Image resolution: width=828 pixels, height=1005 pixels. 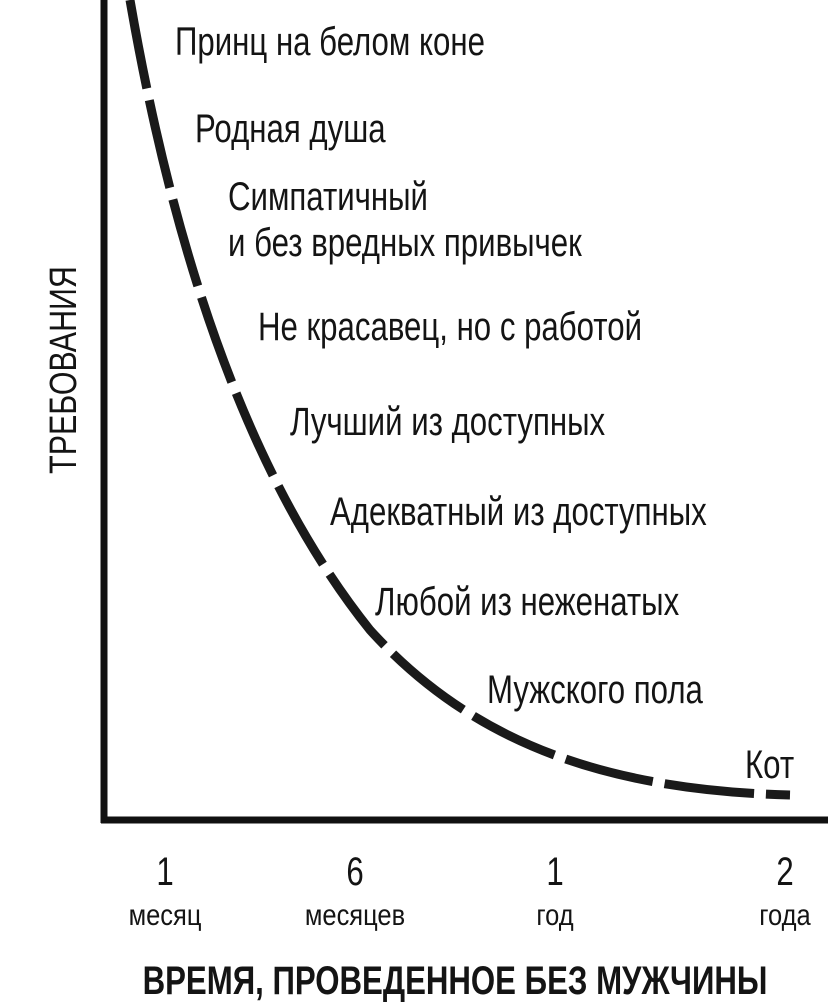 I want to click on tick-unit: года, so click(x=785, y=914).